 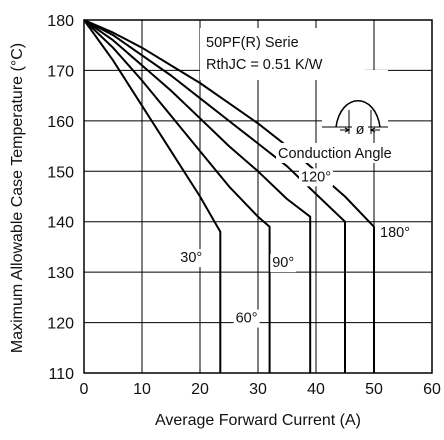 I want to click on x-axis-title: Average Forward Current (A), so click(x=258, y=420).